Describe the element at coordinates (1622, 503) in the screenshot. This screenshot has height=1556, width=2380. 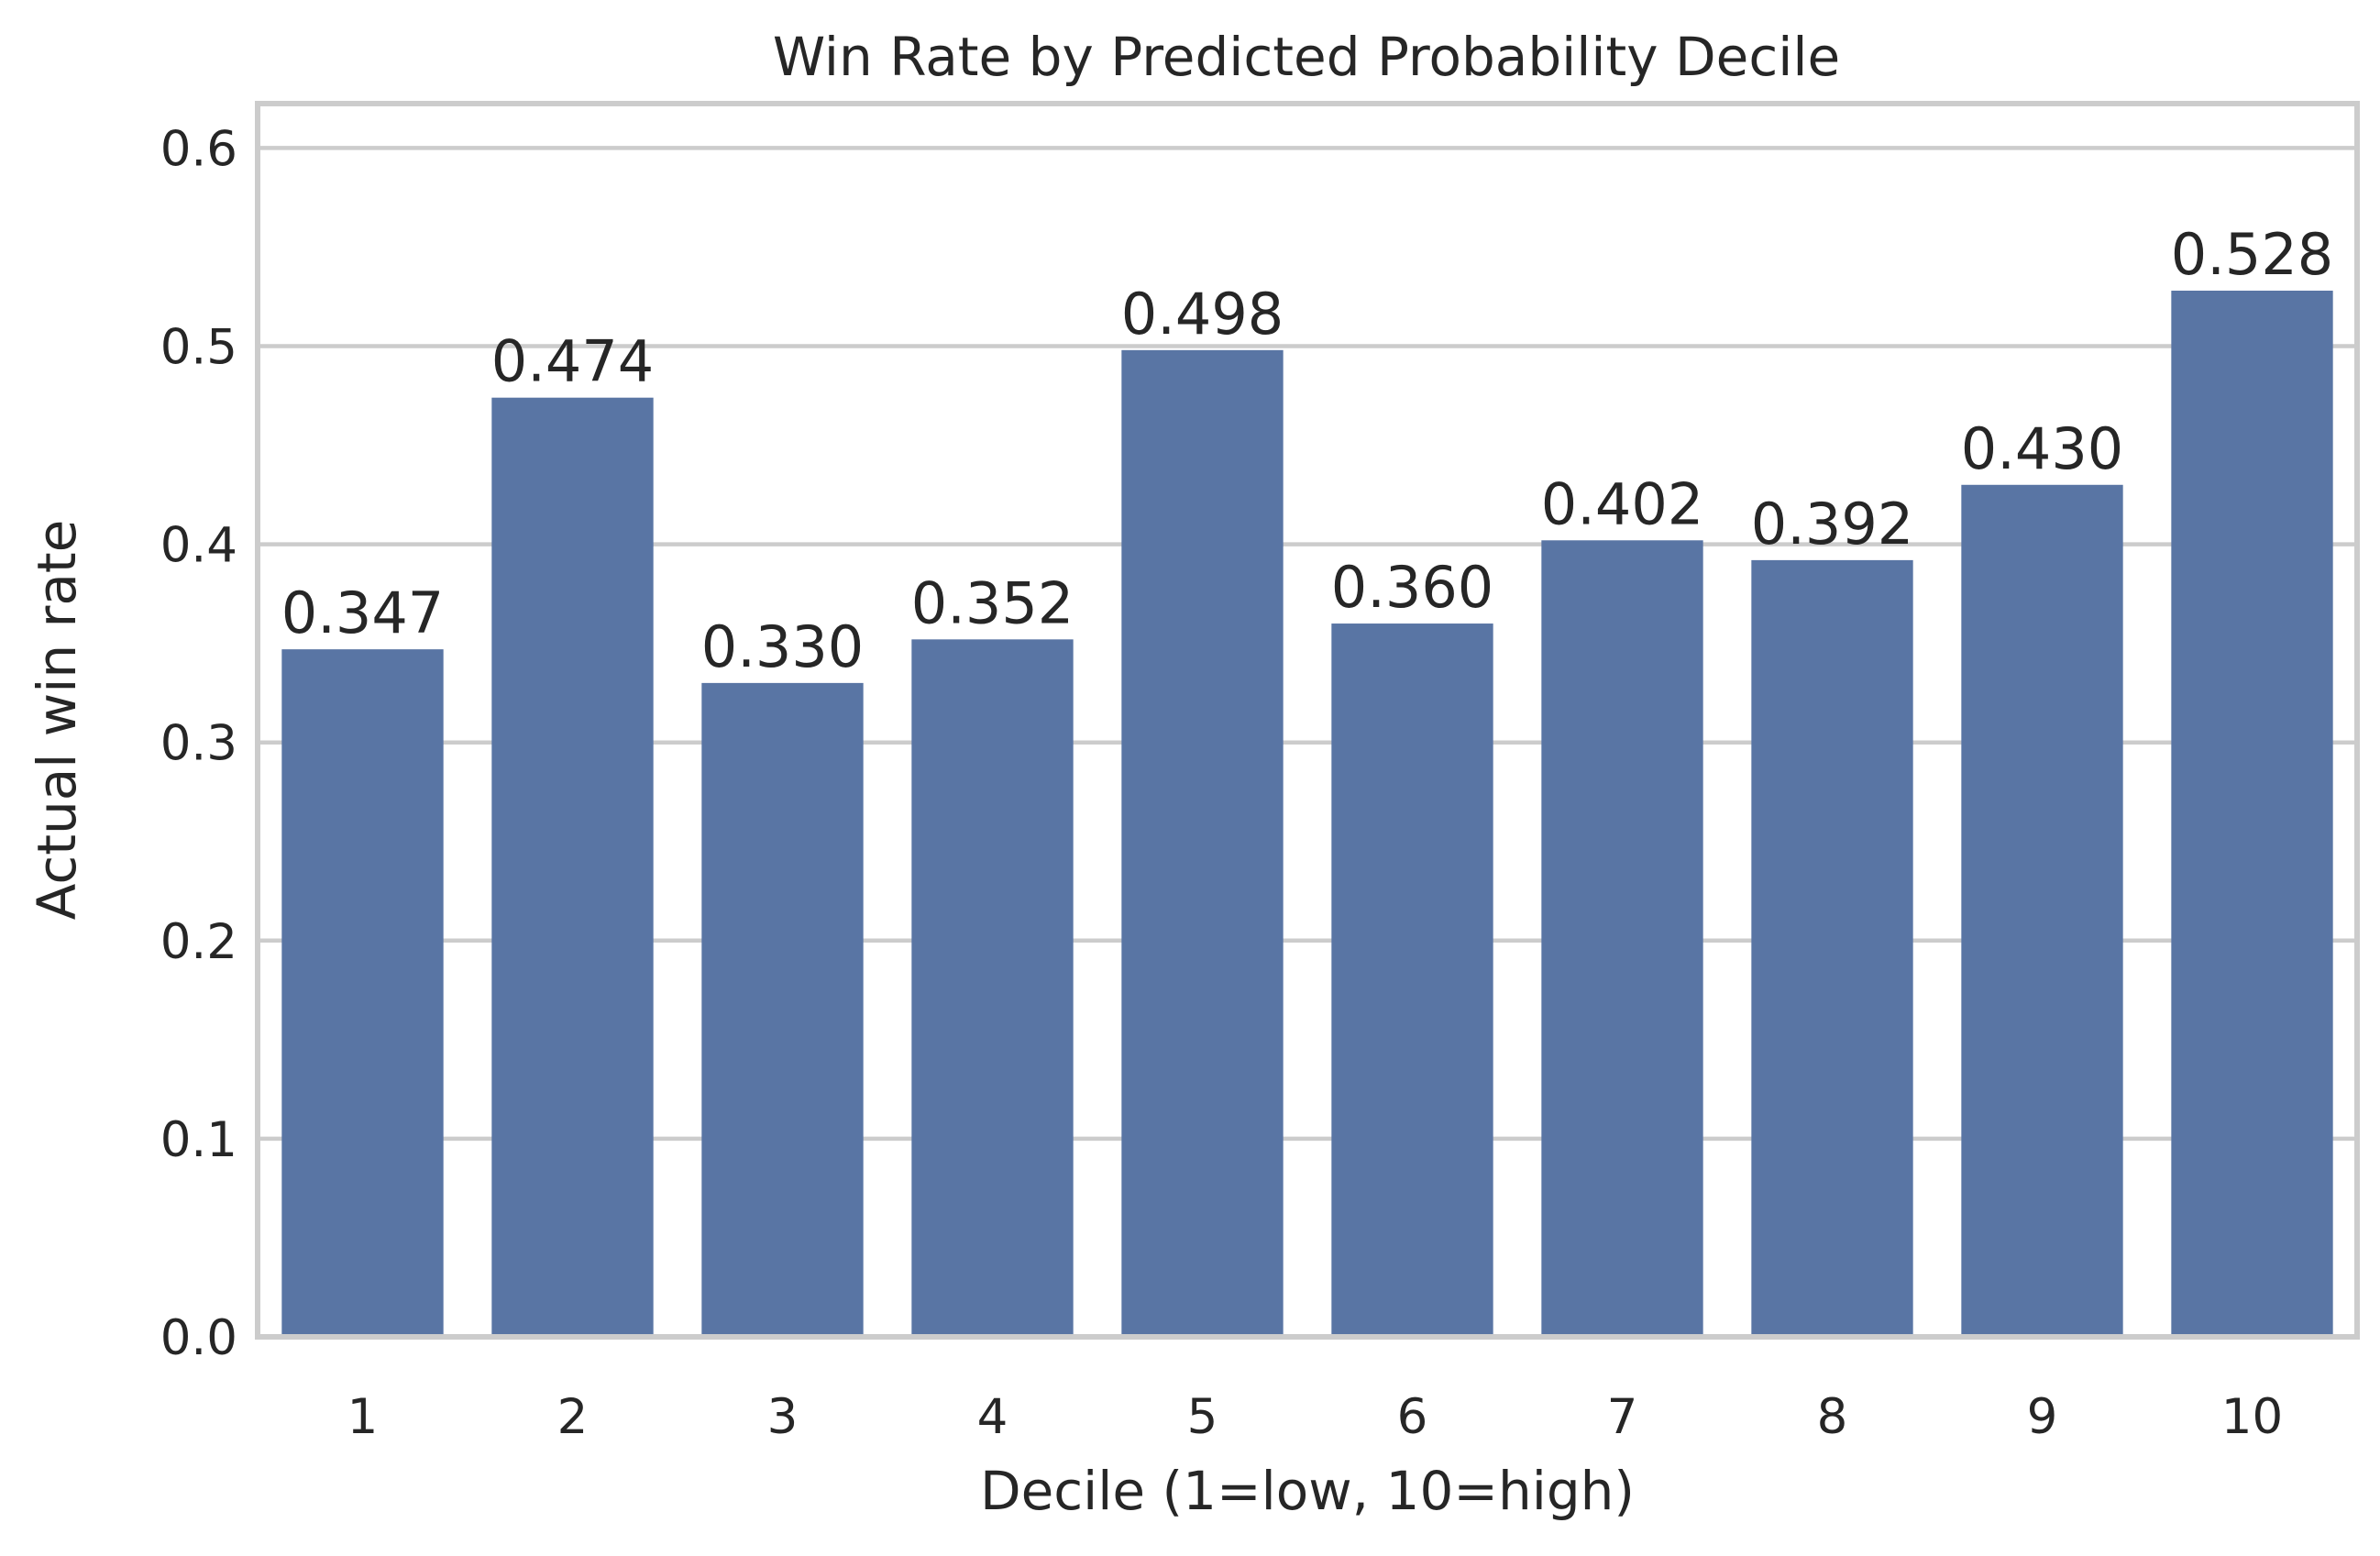
I see `bar-value-label: 0.402` at that location.